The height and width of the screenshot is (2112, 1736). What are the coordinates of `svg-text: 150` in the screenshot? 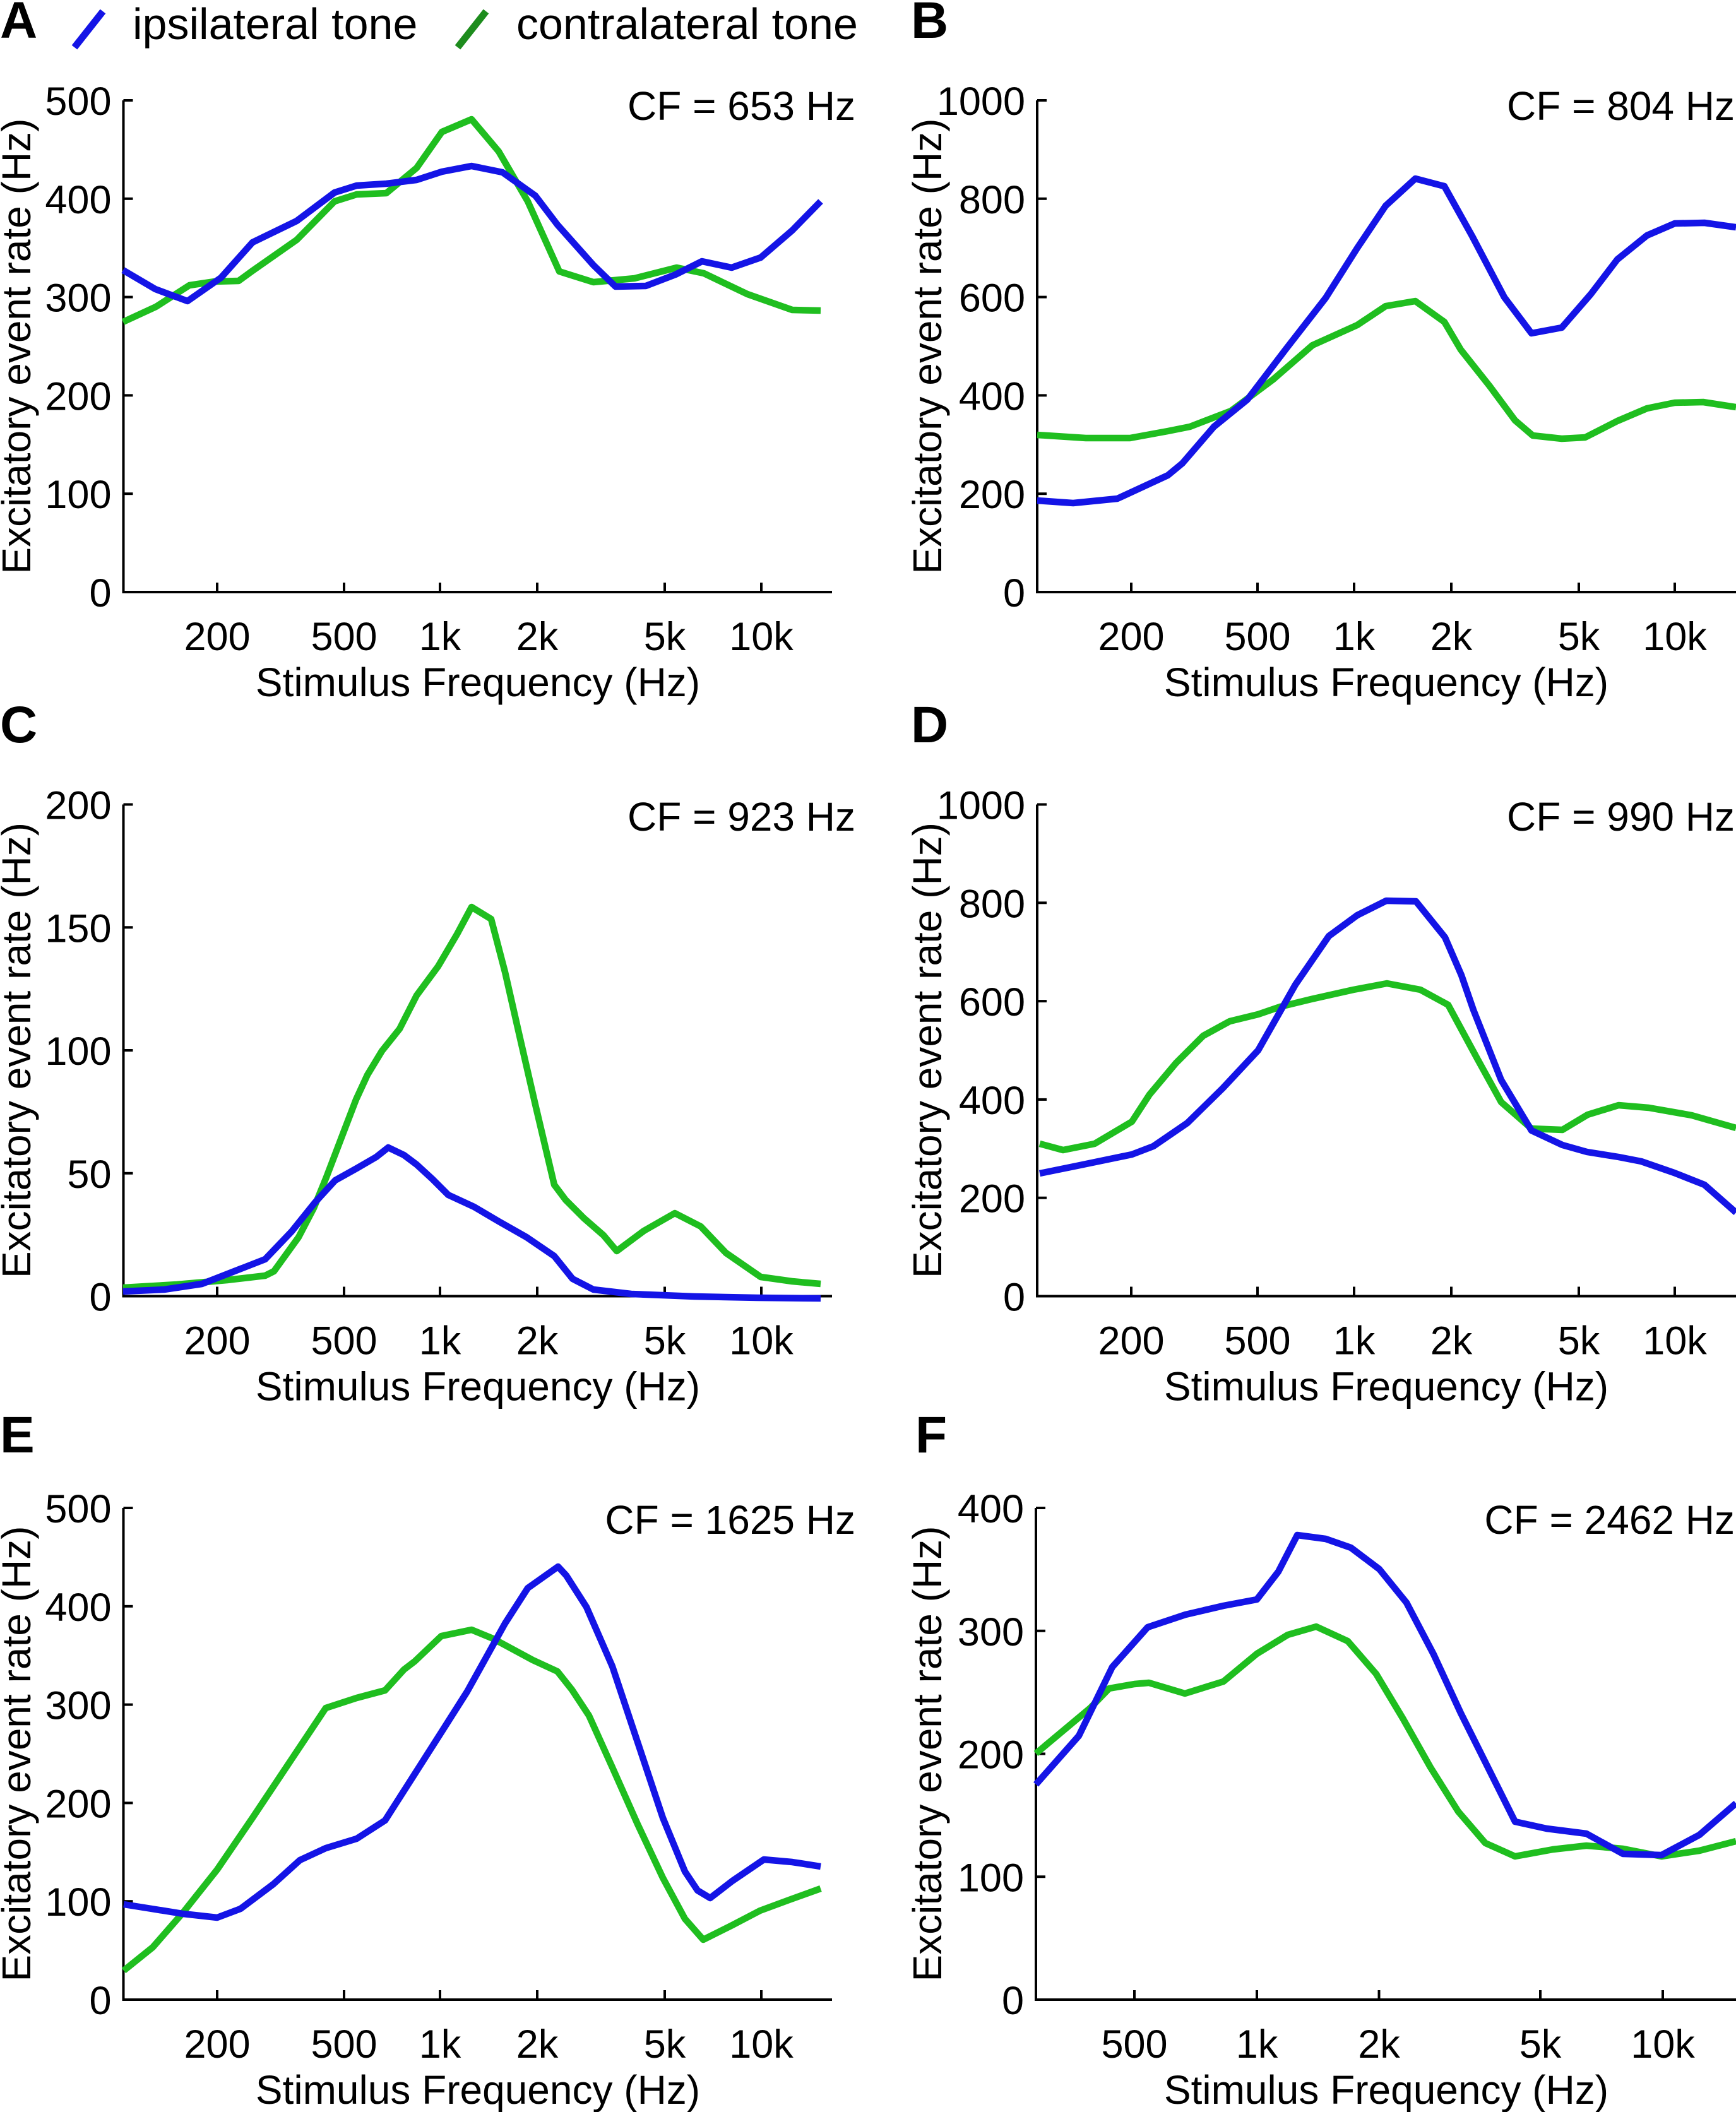 It's located at (78, 928).